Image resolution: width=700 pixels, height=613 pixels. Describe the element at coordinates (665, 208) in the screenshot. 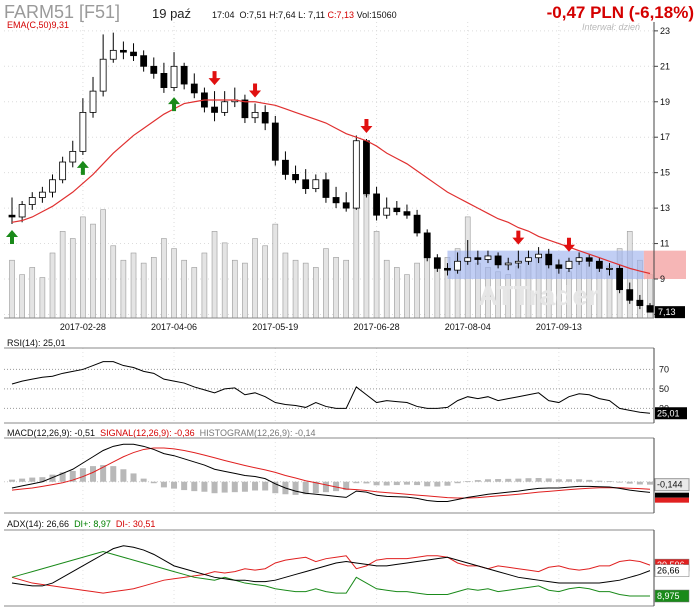

I see `price-tick-label: 13` at that location.